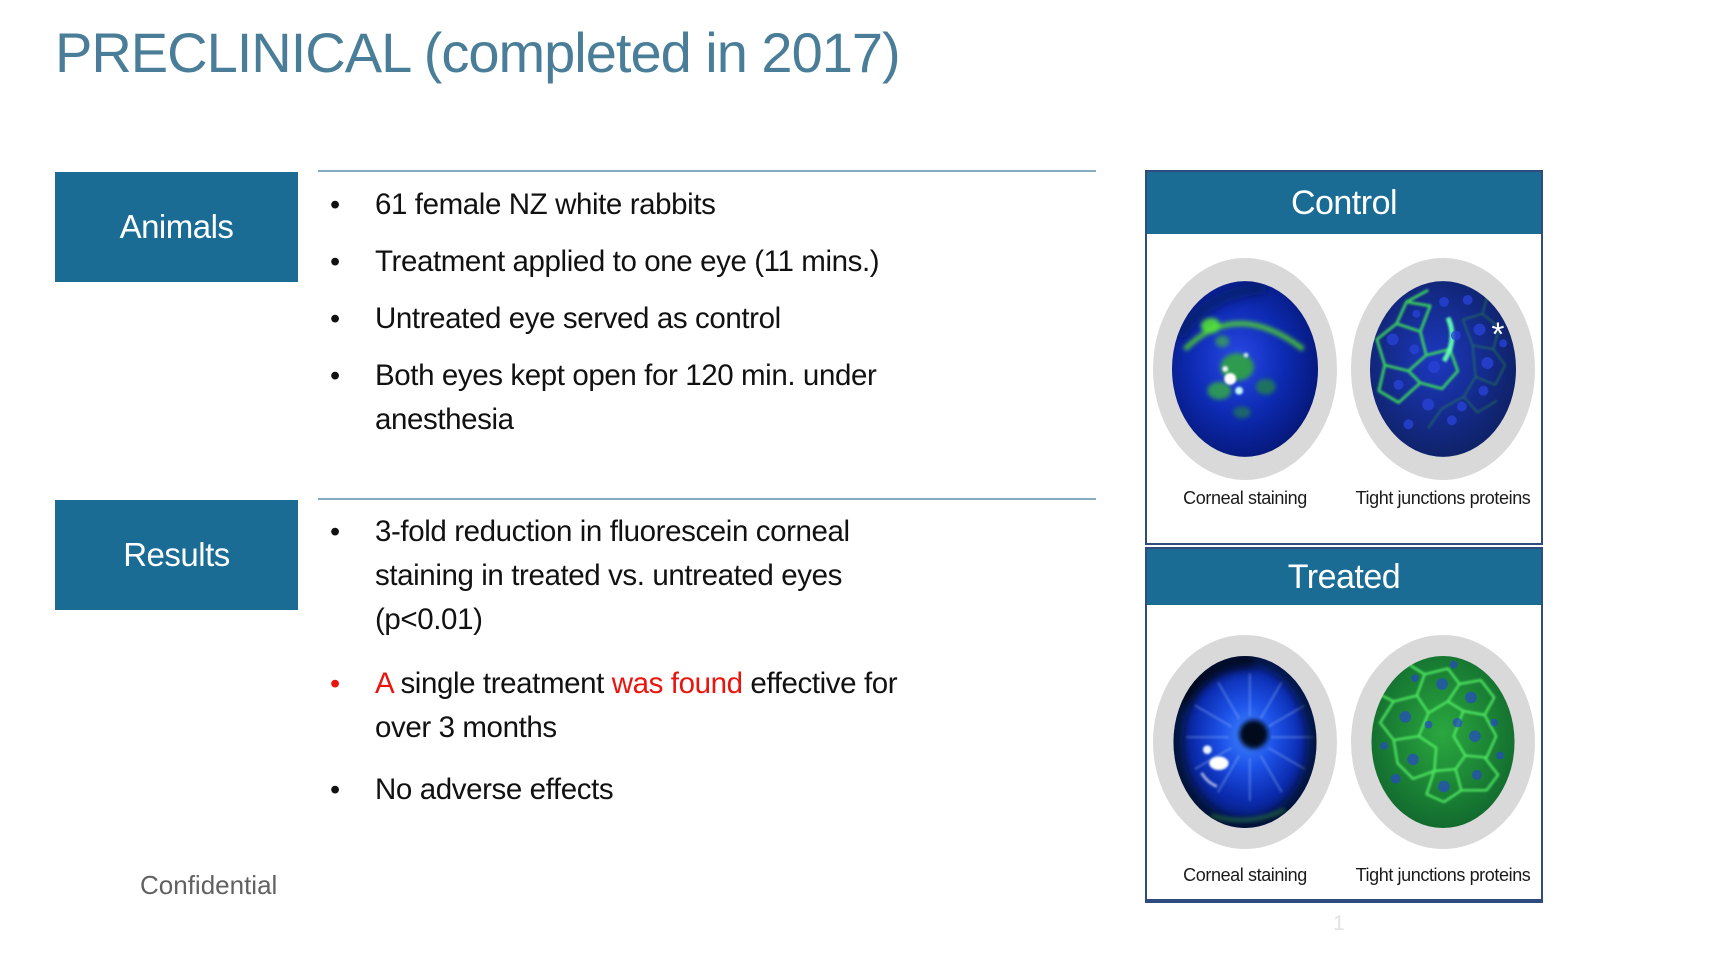  Describe the element at coordinates (1339, 923) in the screenshot. I see `page-number: 1` at that location.